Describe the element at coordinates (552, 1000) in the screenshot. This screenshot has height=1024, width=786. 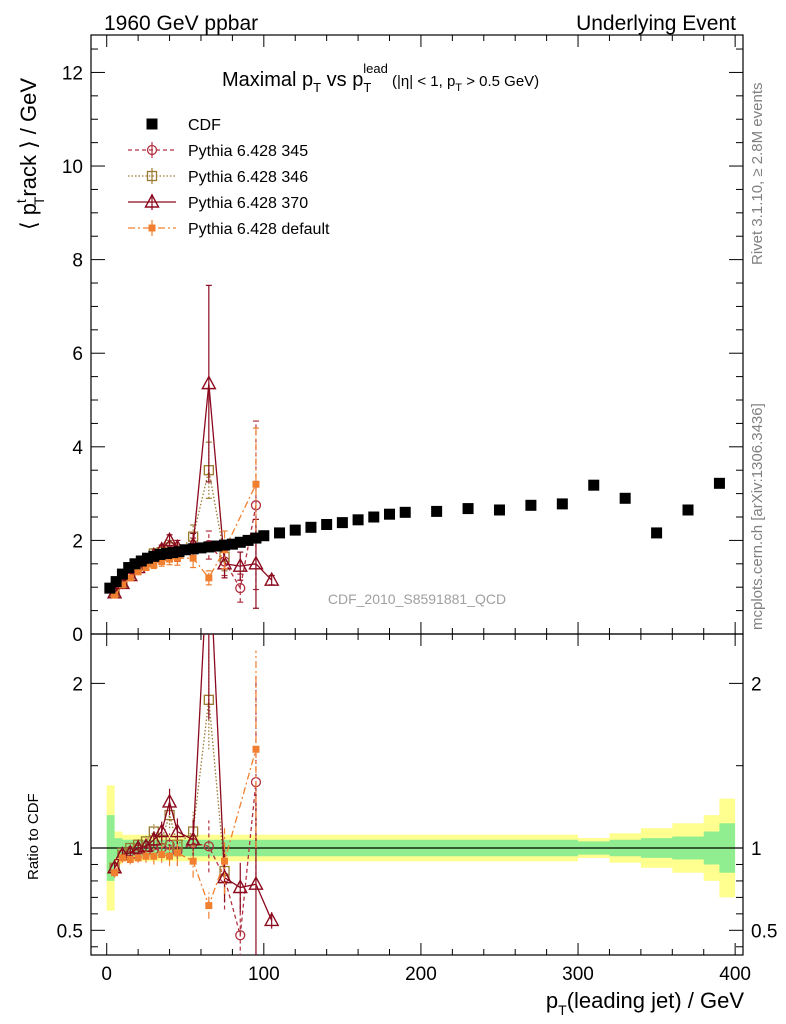
I see `xlabel-pre: p` at that location.